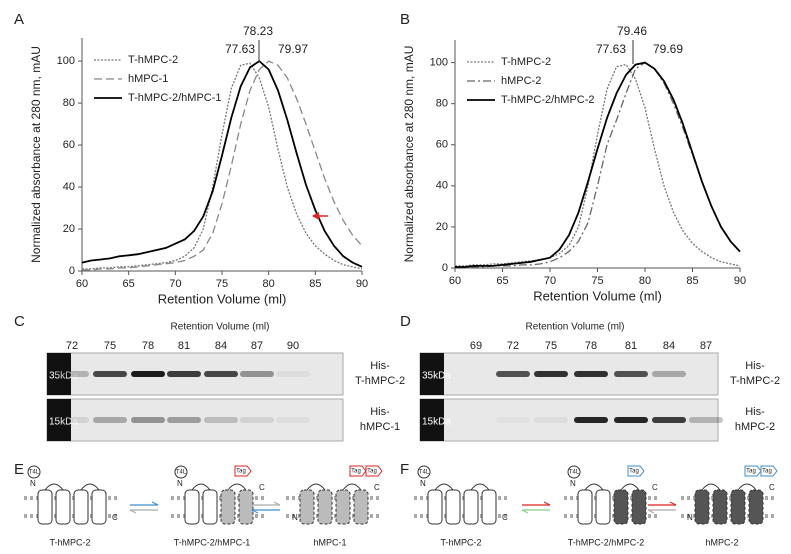 This screenshot has height=554, width=791. What do you see at coordinates (19, 469) in the screenshot?
I see `panel-label: E` at bounding box center [19, 469].